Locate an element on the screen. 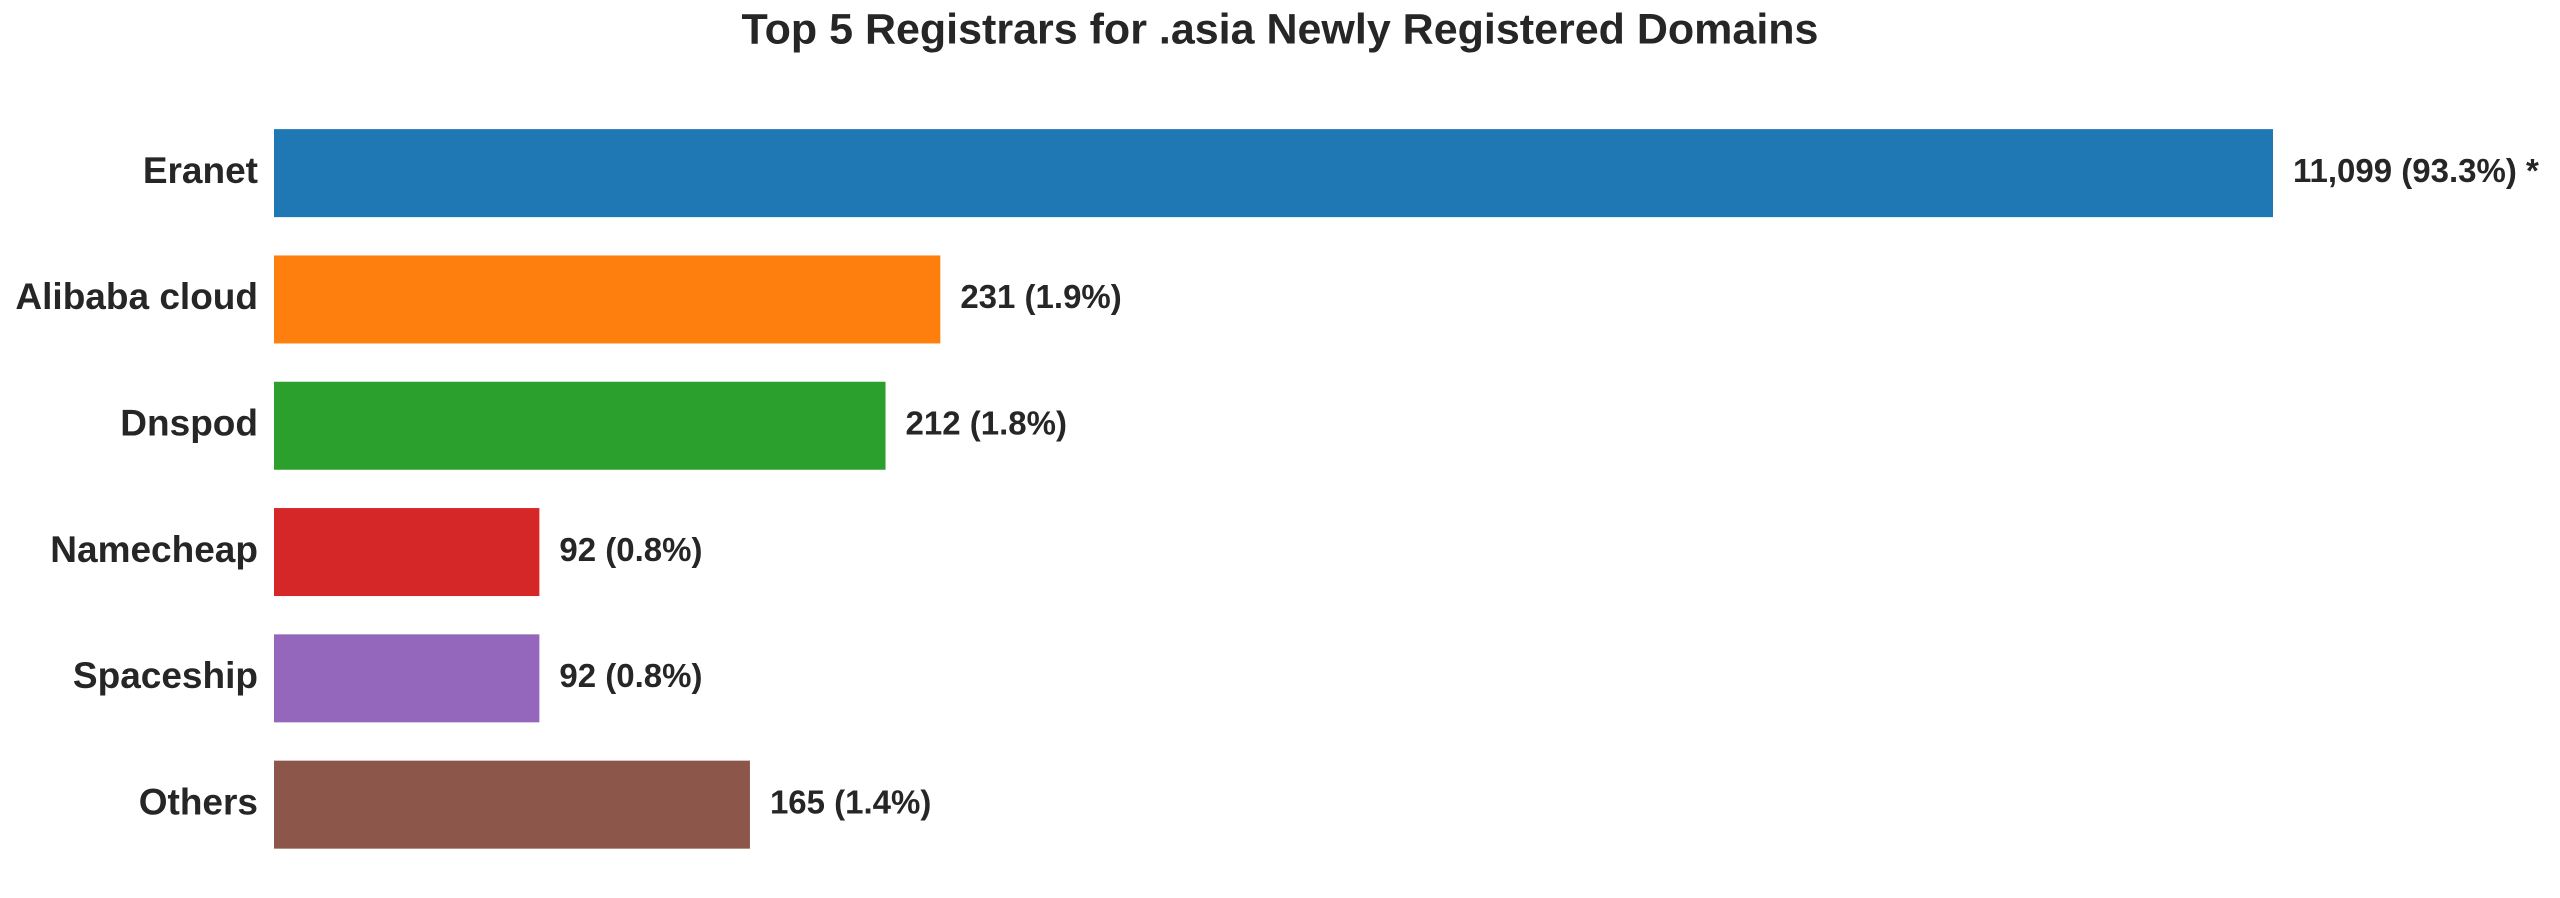 This screenshot has height=898, width=2560. category-label: Dnspod is located at coordinates (189, 423).